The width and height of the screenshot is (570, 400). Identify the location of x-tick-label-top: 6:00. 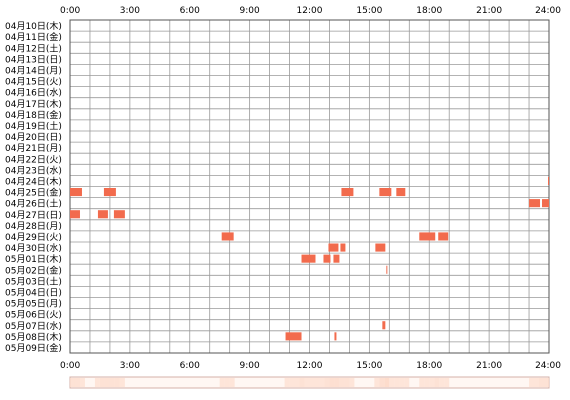
(190, 11).